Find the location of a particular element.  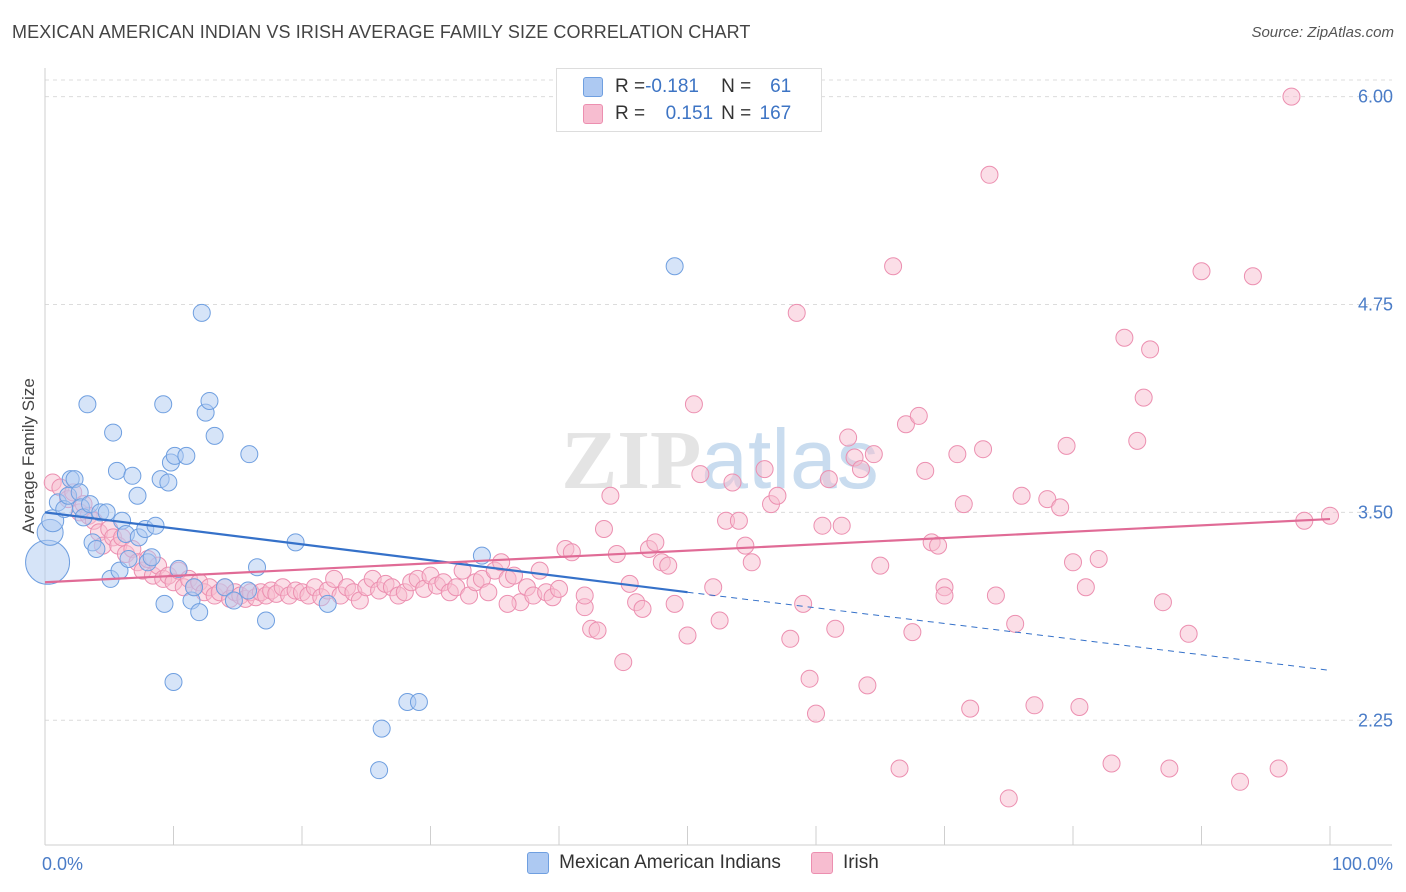

legend-r-value: 0.151 is located at coordinates (689, 113).